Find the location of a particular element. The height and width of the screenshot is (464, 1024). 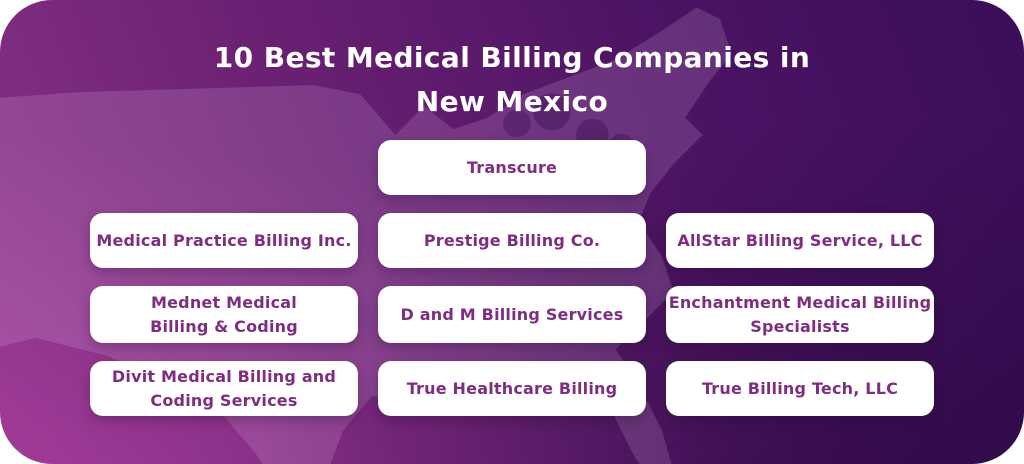

company-name: Mednet Medical Billing & Coding is located at coordinates (224, 314).